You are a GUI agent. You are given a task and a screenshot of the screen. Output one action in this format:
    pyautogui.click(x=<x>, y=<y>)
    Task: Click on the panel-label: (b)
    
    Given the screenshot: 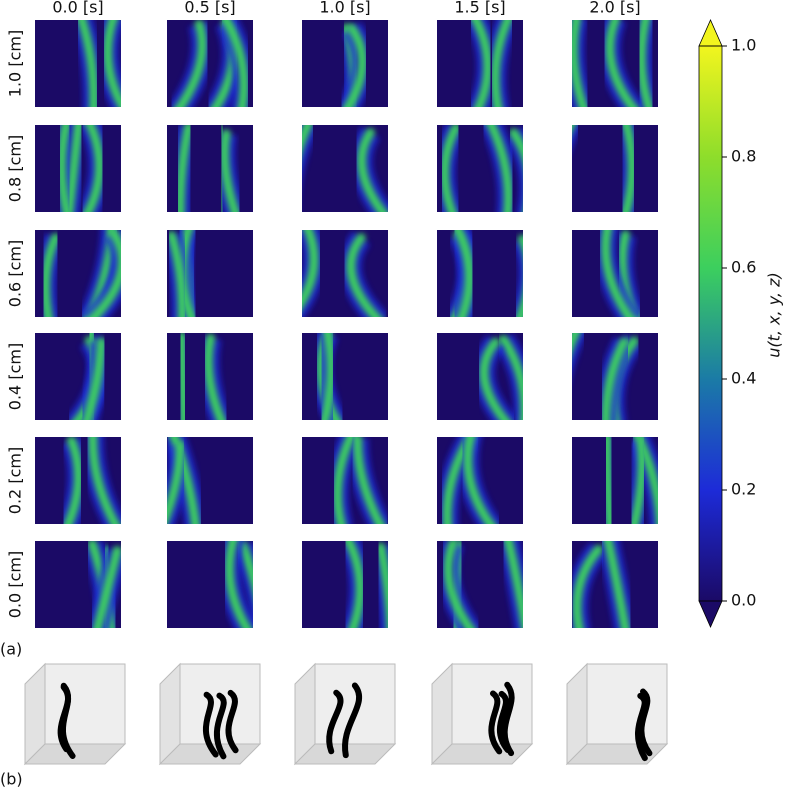 What is the action you would take?
    pyautogui.click(x=11, y=779)
    